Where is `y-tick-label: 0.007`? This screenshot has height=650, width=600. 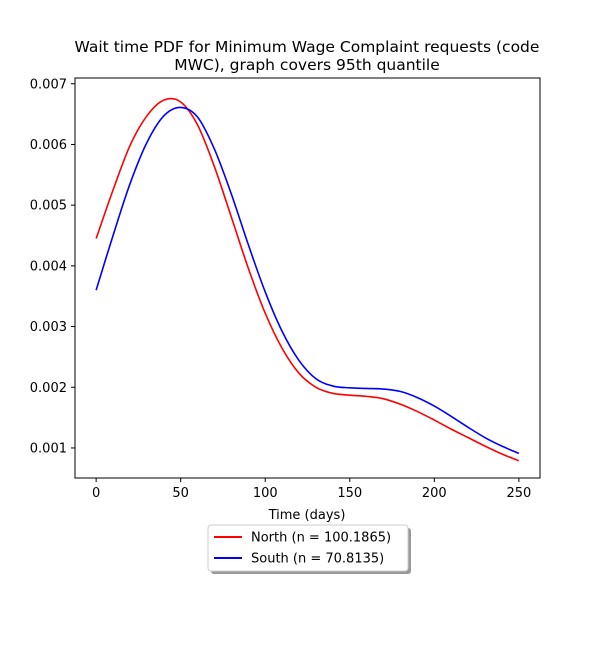 y-tick-label: 0.007 is located at coordinates (48, 84).